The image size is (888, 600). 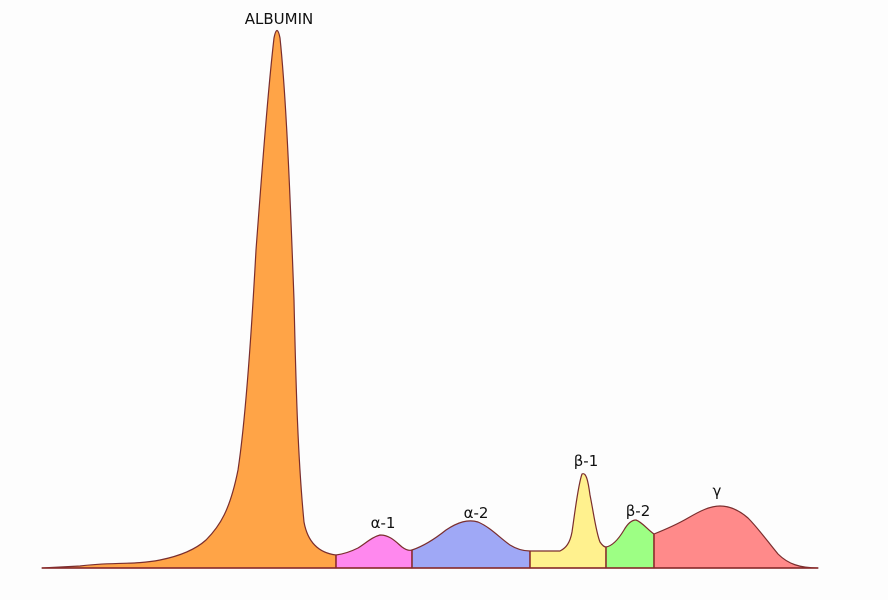 I want to click on alpha-2-label: α-2, so click(x=476, y=513).